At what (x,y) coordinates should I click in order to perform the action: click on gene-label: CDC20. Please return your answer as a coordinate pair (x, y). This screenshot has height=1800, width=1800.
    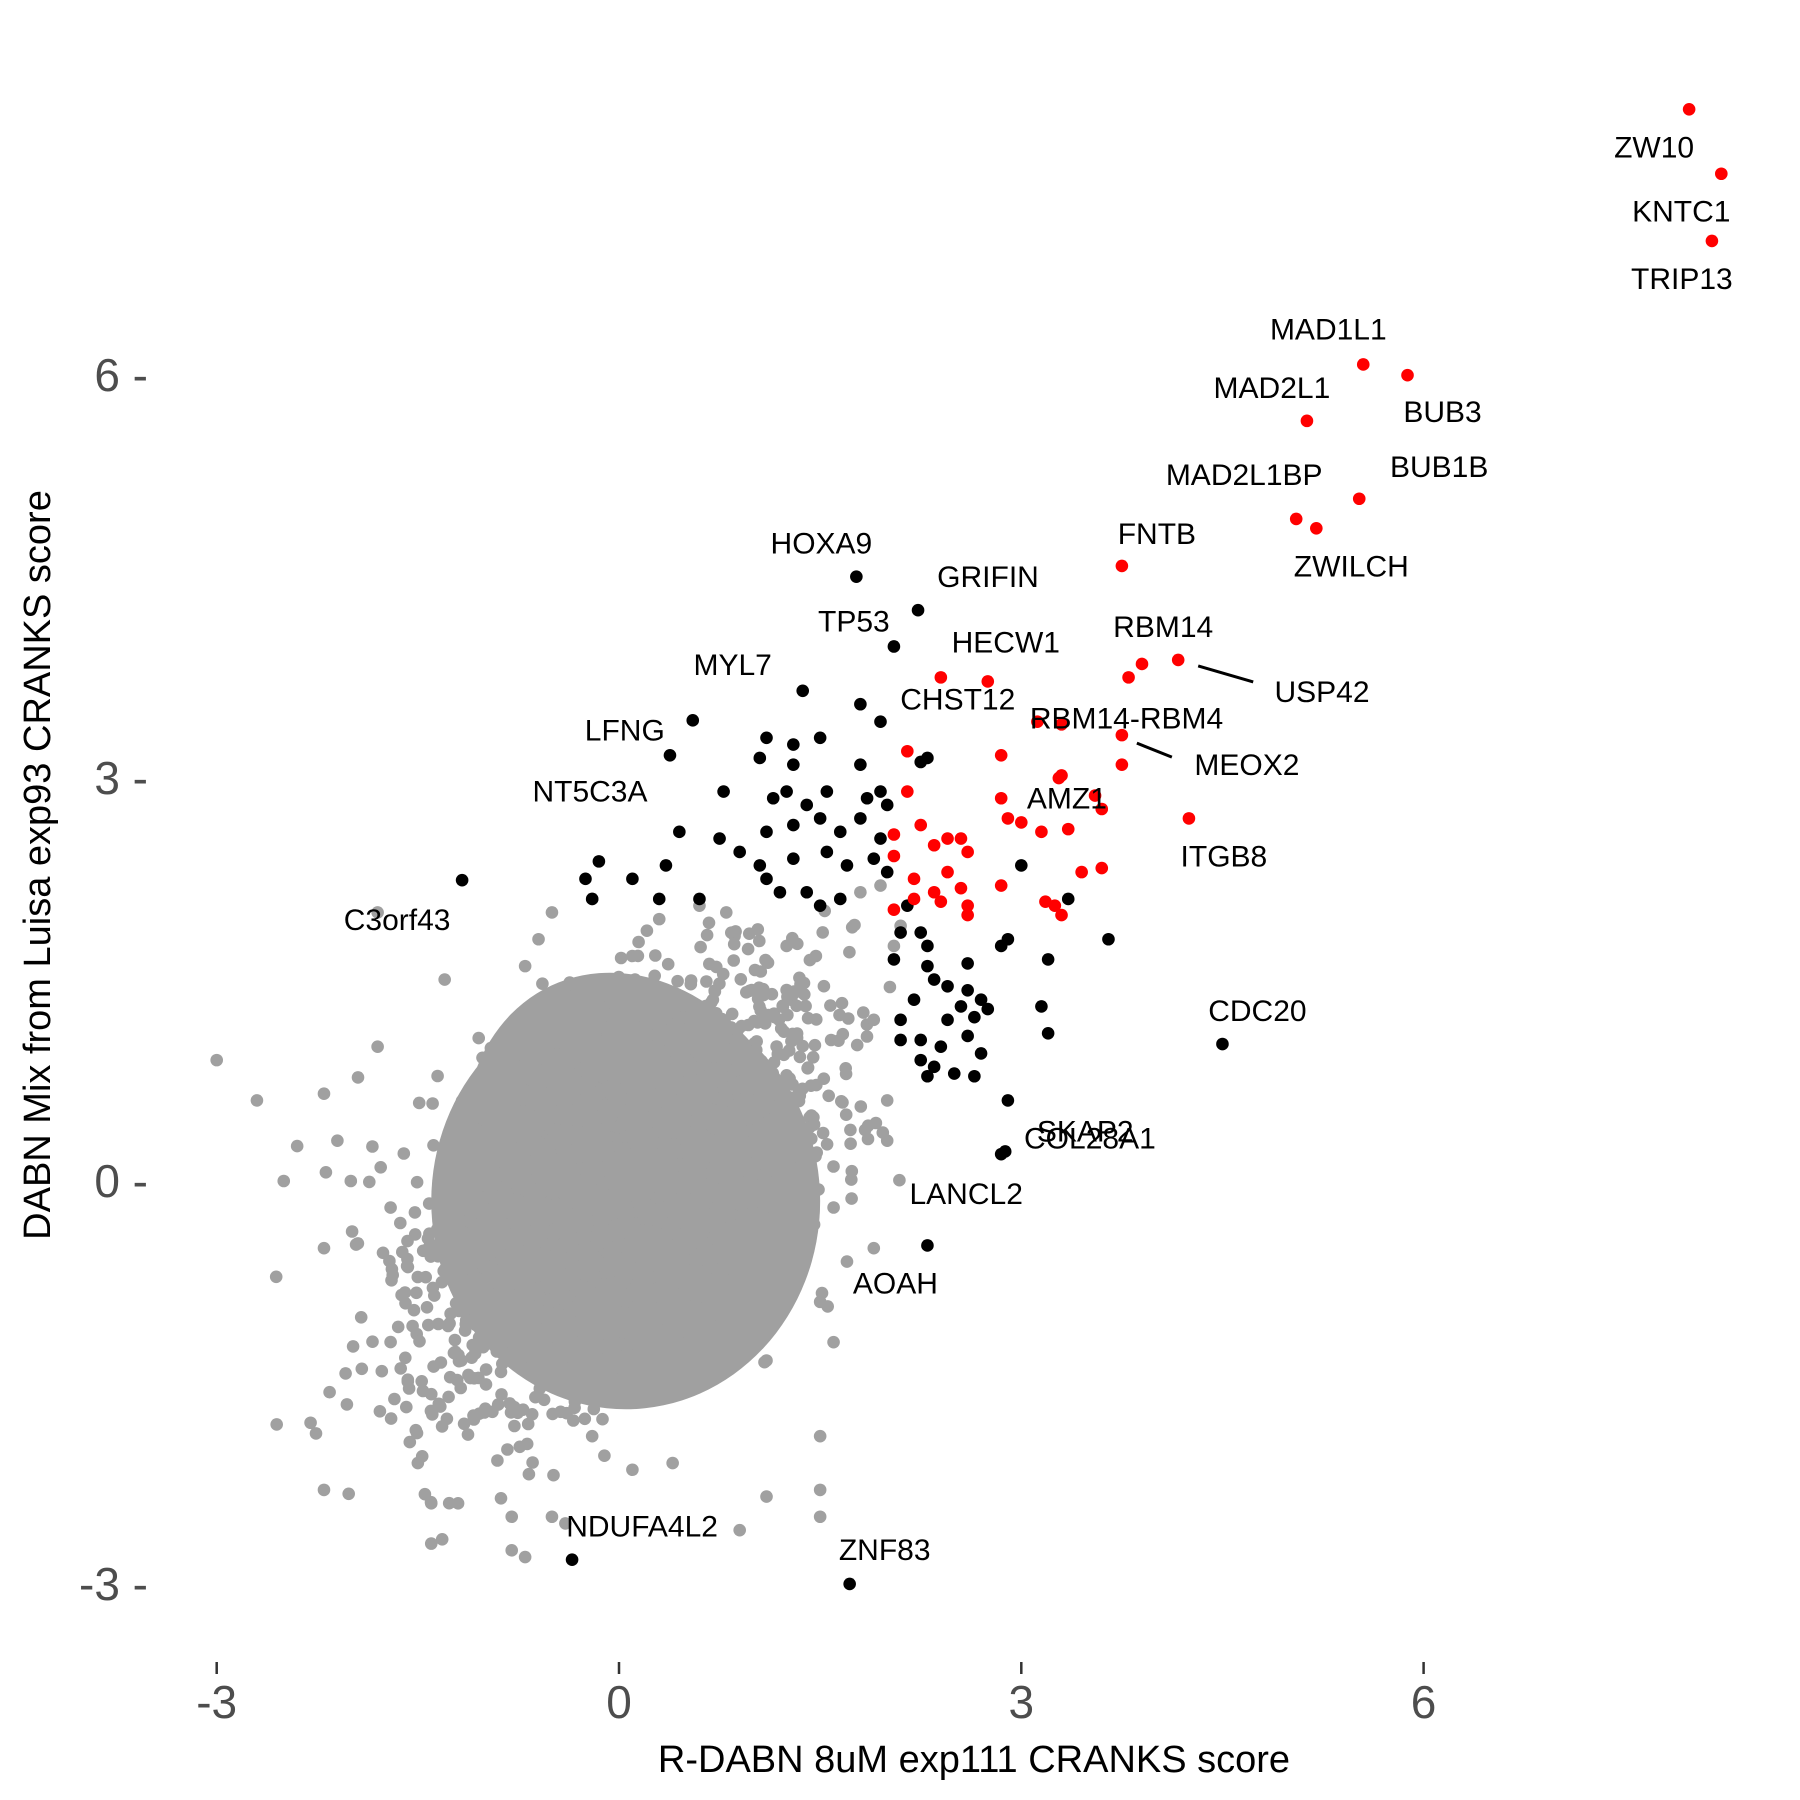
    Looking at the image, I should click on (1257, 1011).